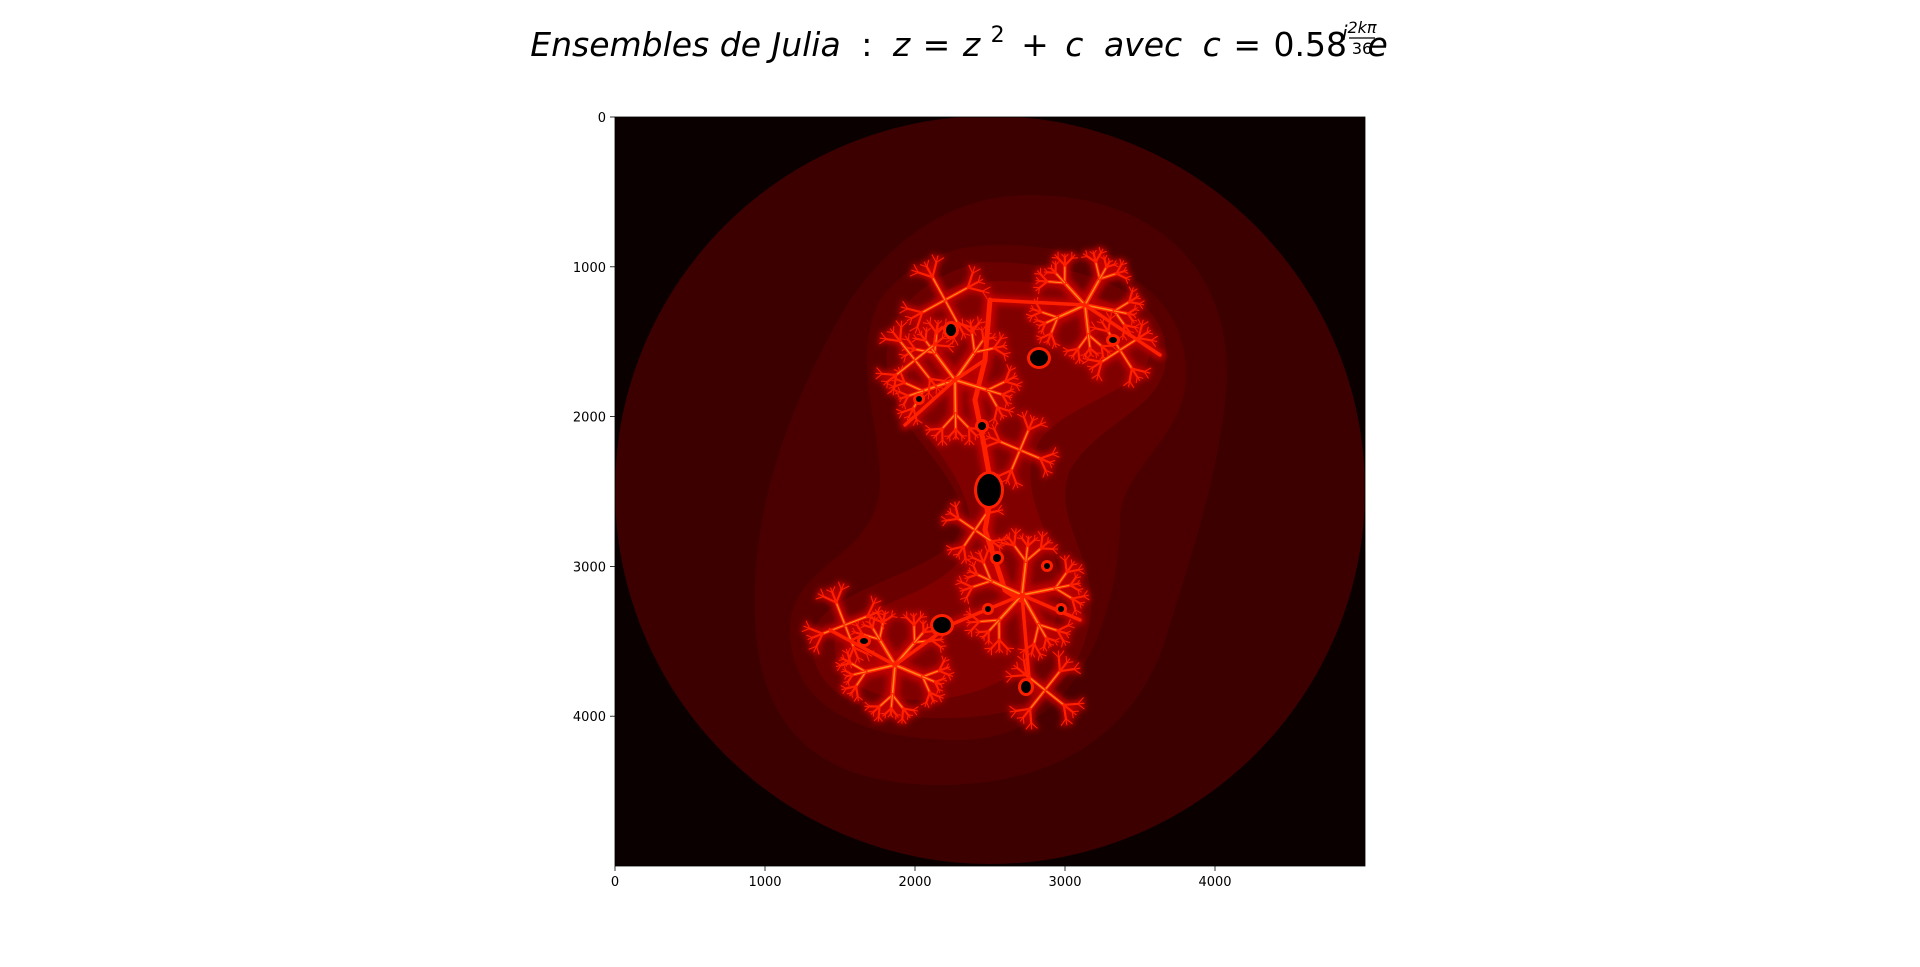  Describe the element at coordinates (685, 44) in the screenshot. I see `title-prefix: Ensembles de Julia` at that location.